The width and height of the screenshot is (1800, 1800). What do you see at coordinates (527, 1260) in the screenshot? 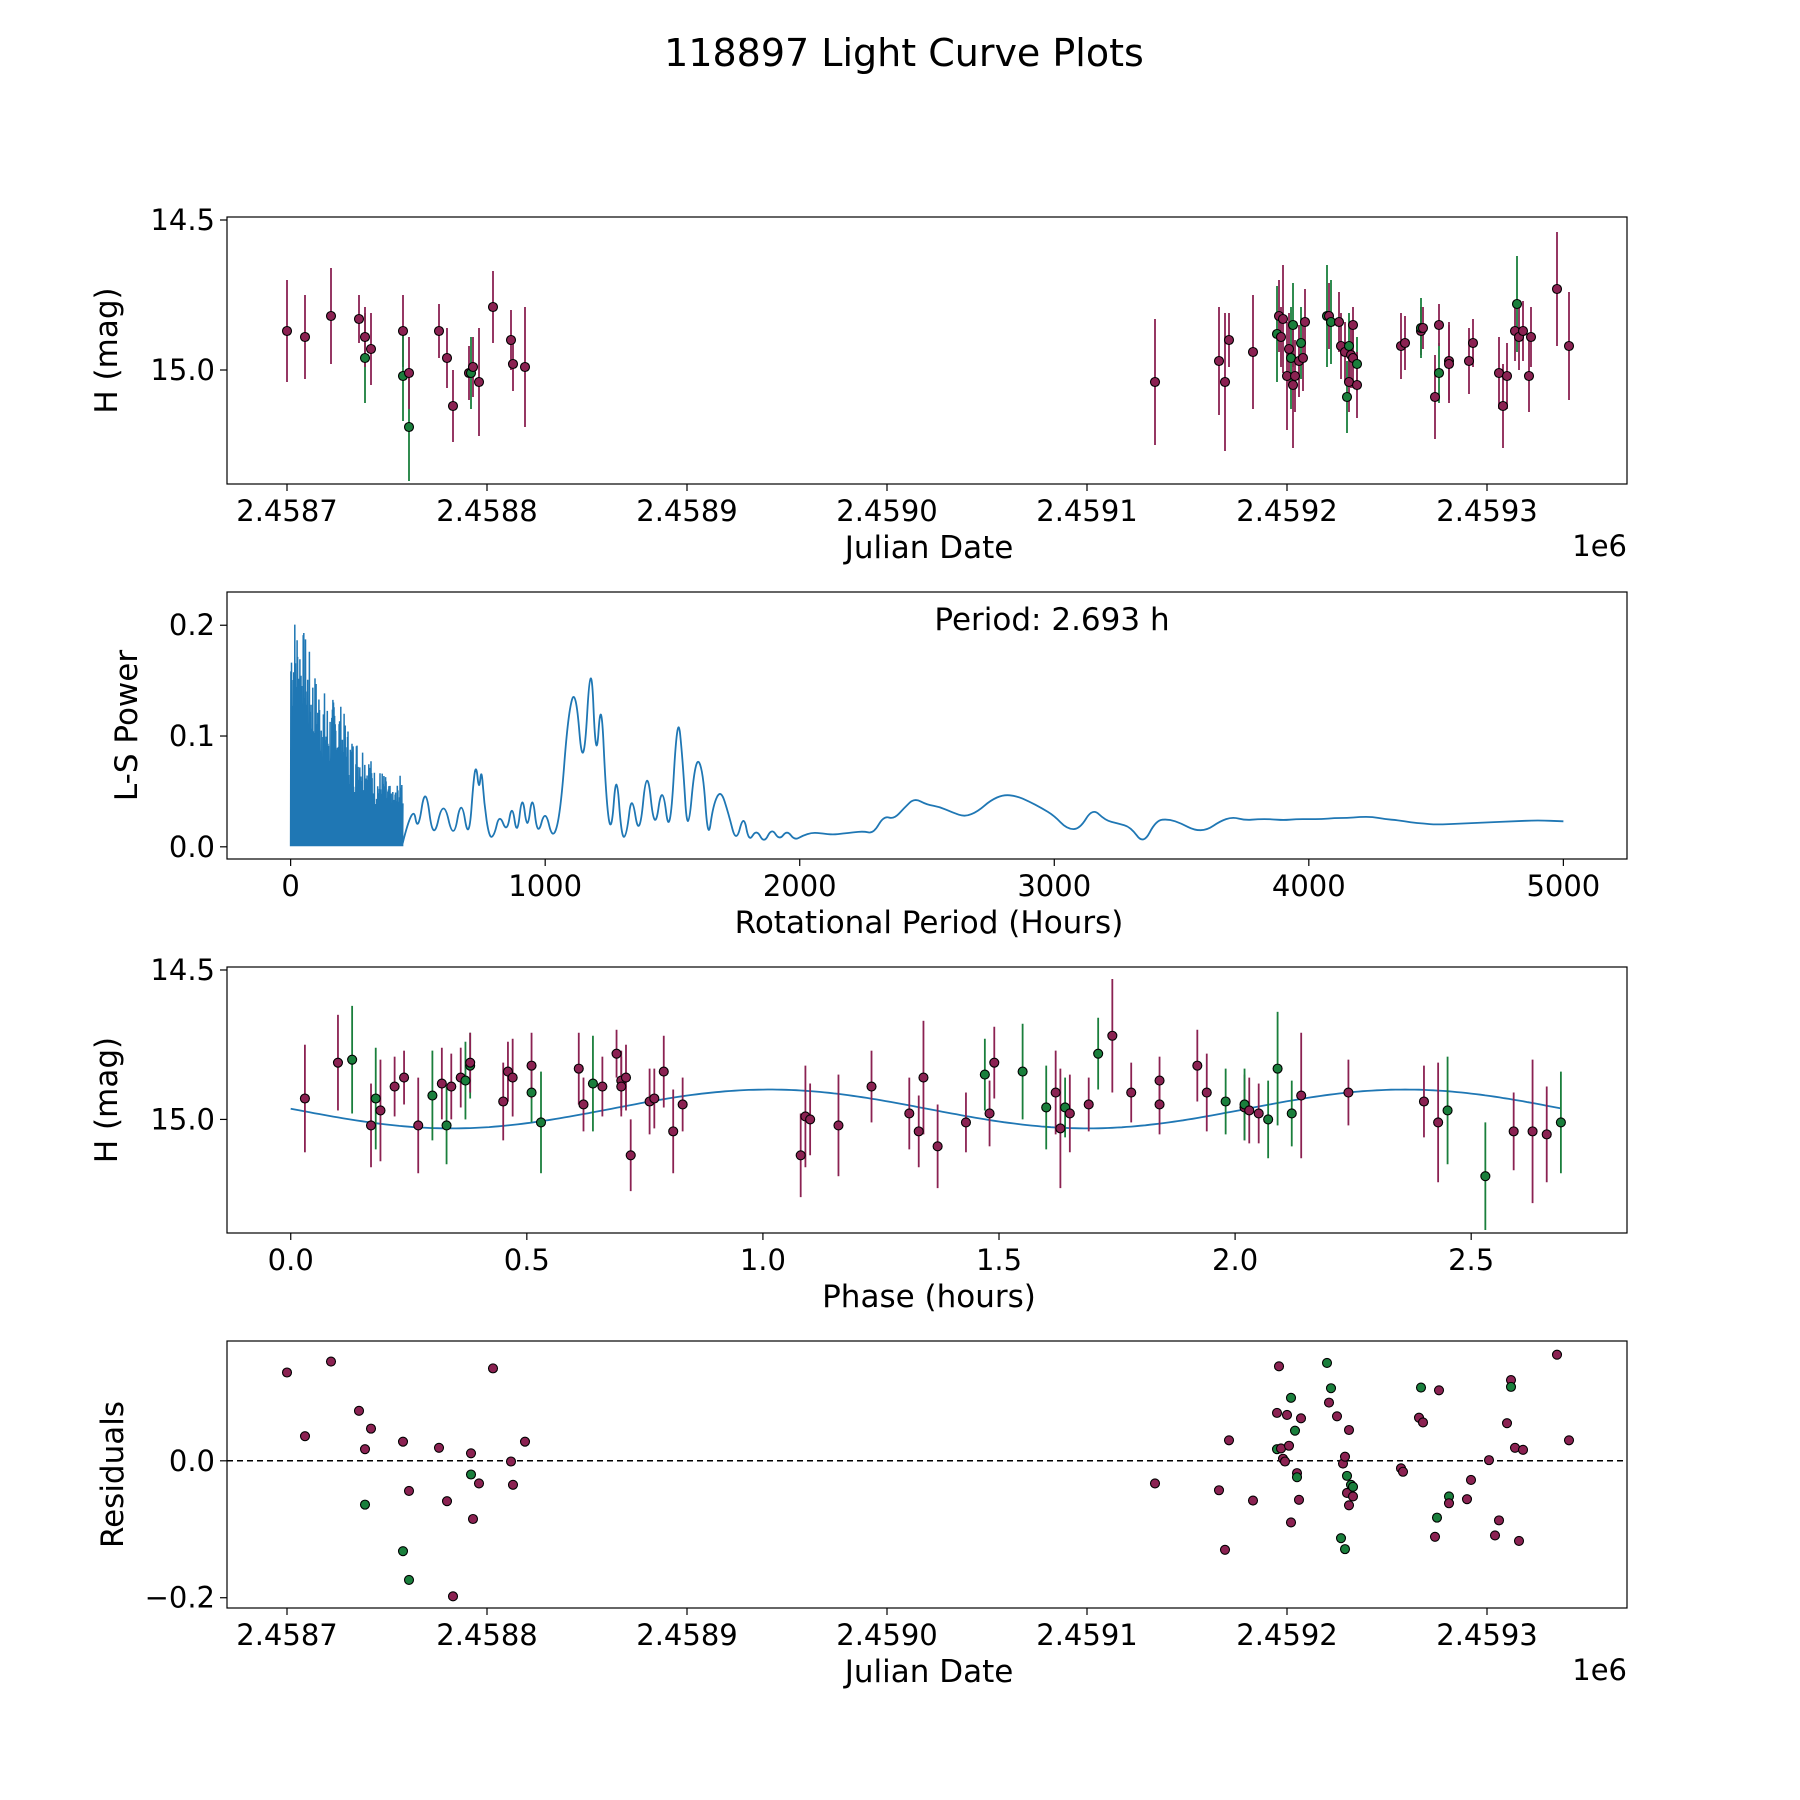
I see `x-tick-label: 0.5` at bounding box center [527, 1260].